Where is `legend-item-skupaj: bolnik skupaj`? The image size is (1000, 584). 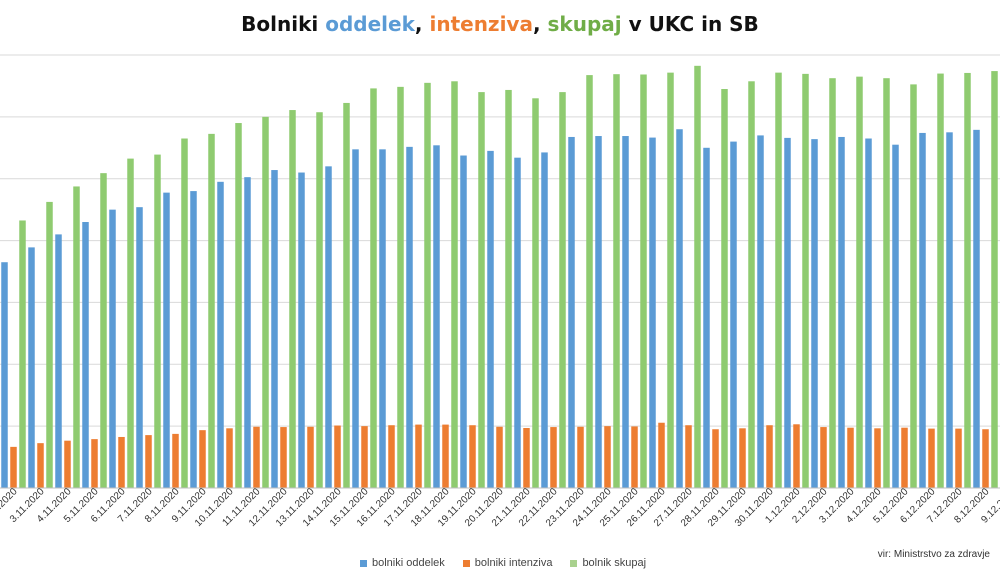 legend-item-skupaj: bolnik skupaj is located at coordinates (608, 563).